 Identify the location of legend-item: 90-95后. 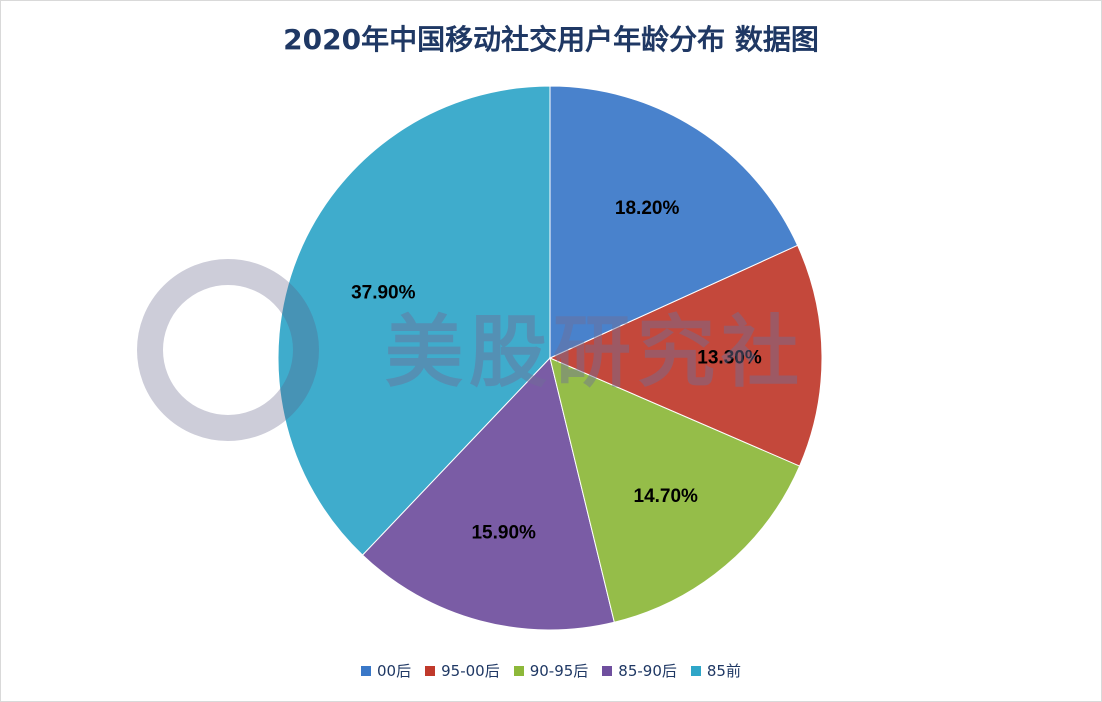
(551, 670).